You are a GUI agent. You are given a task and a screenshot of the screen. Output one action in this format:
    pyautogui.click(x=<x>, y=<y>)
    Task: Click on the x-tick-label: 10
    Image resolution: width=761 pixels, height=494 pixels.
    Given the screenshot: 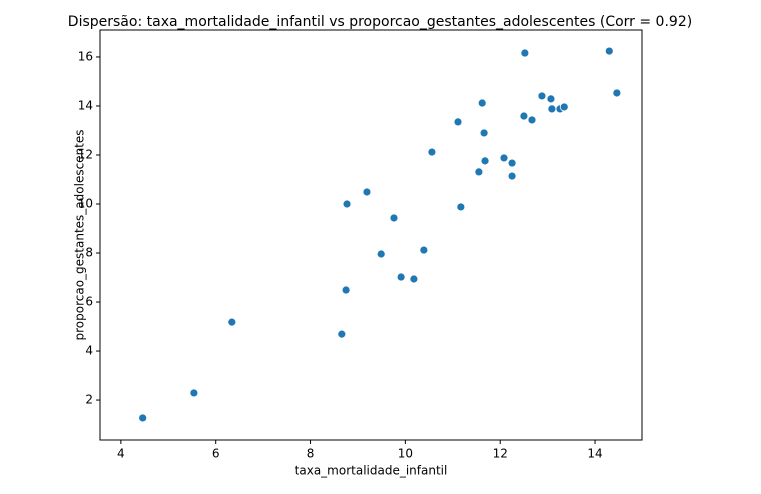 What is the action you would take?
    pyautogui.click(x=405, y=454)
    